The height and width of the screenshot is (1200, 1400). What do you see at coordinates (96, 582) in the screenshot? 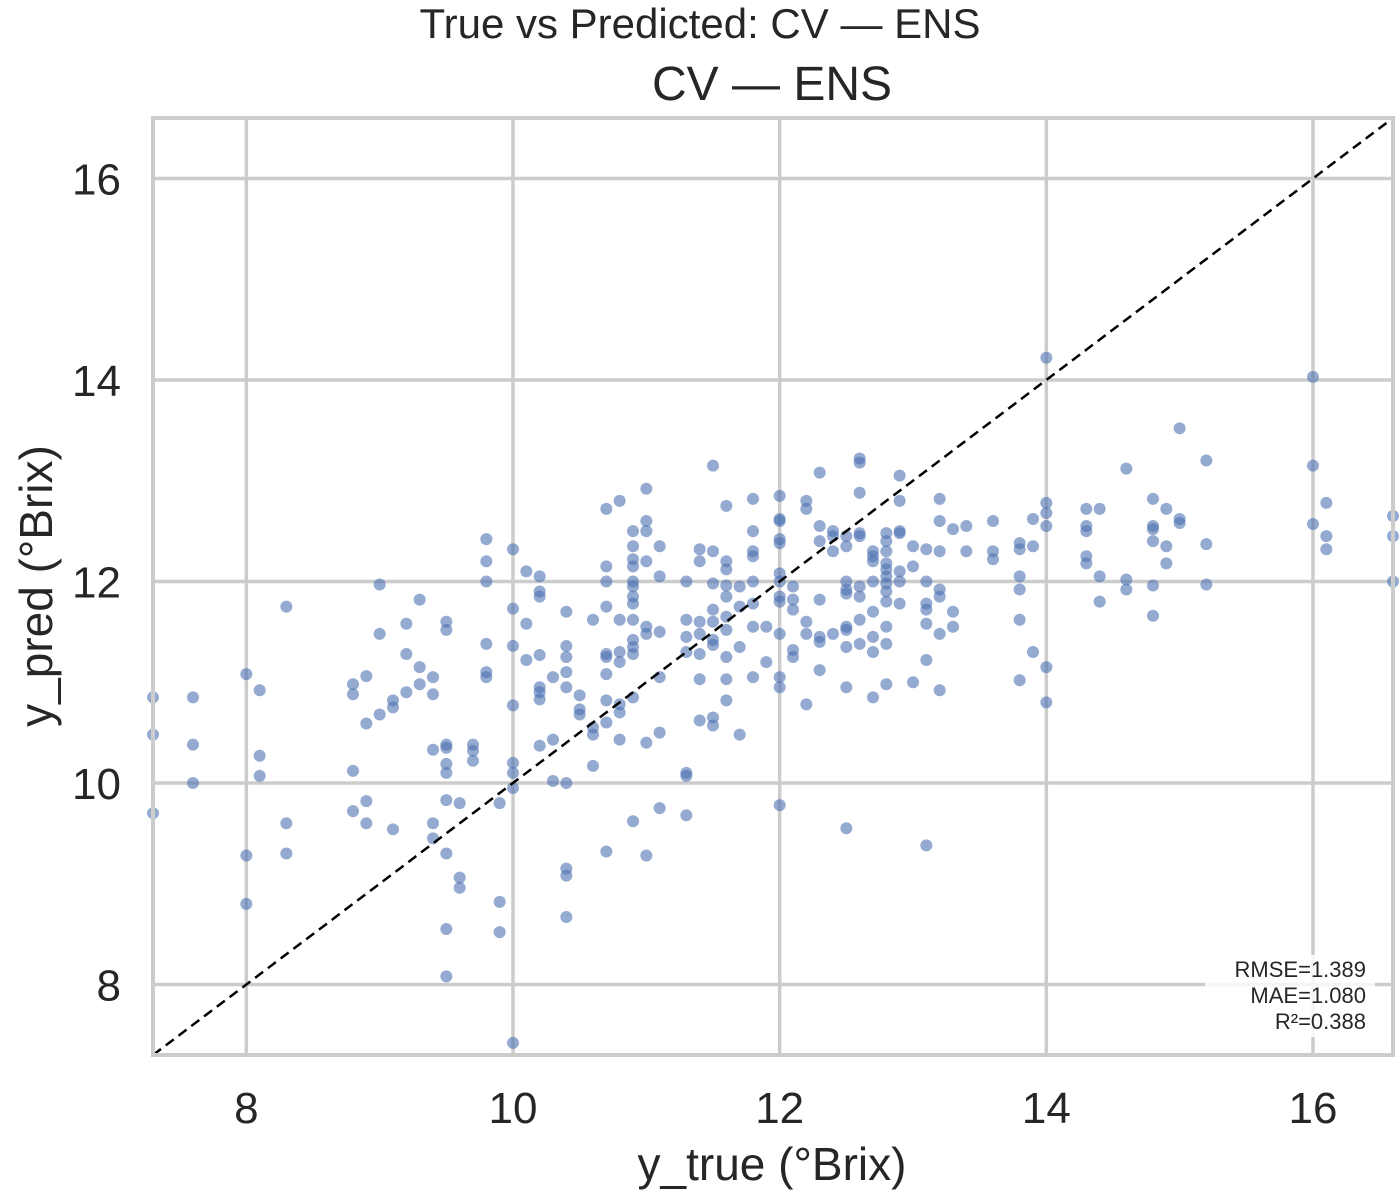
I see `y-tick-label: 12` at bounding box center [96, 582].